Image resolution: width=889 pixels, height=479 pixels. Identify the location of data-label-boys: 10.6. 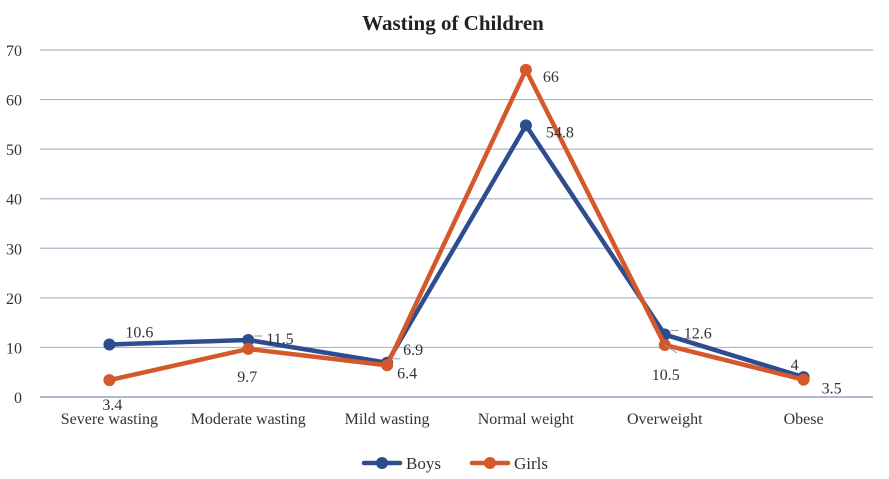
(139, 332).